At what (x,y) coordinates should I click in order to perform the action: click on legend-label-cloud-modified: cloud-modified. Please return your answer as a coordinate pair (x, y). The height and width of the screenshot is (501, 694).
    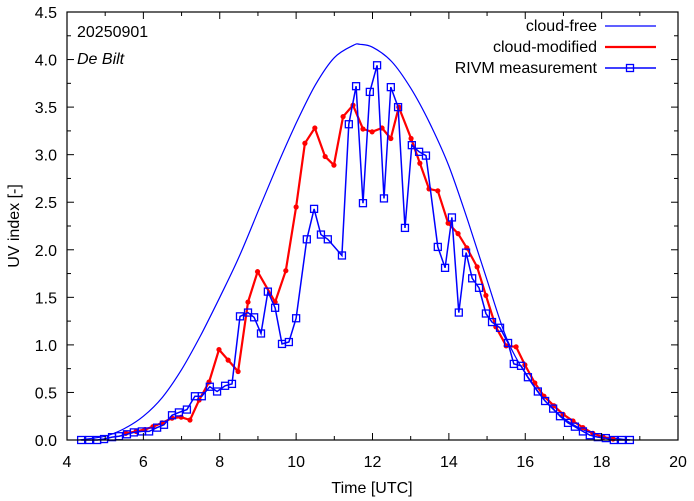
    Looking at the image, I should click on (545, 47).